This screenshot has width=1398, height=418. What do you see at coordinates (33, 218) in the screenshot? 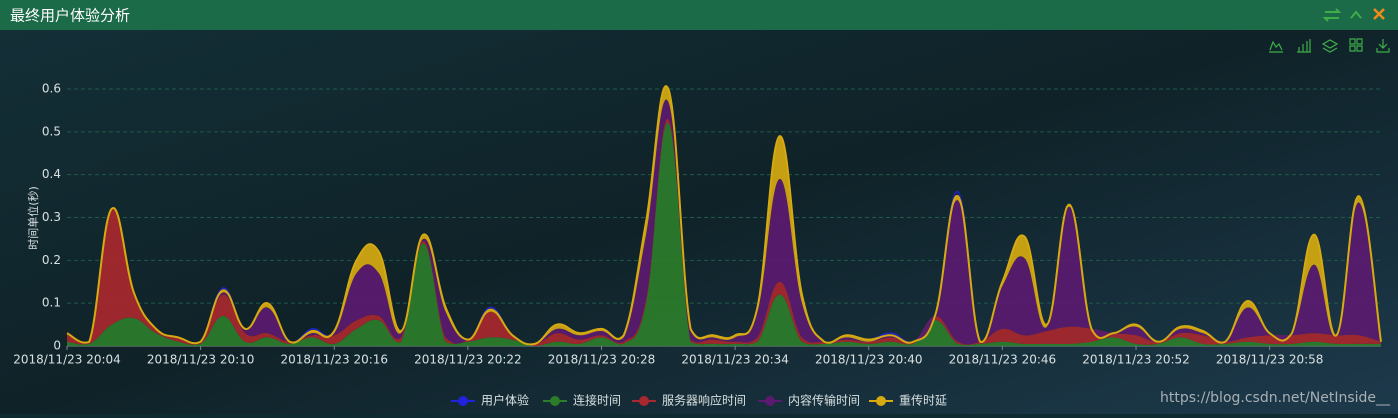
I see `y-axis-label: 时间单位(秒)` at bounding box center [33, 218].